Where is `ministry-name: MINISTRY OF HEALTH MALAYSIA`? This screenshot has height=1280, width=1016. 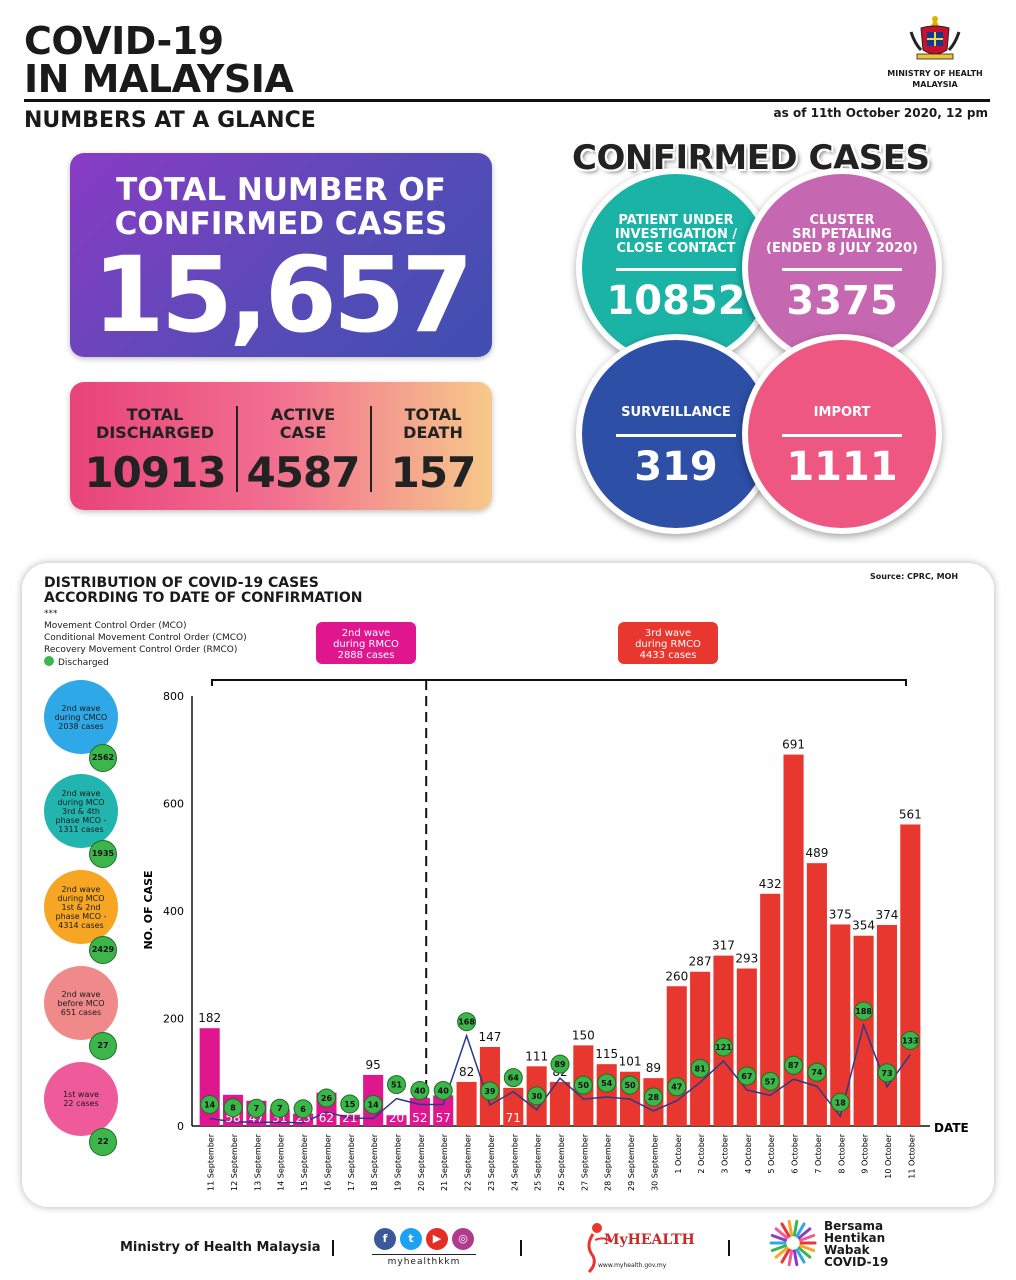
ministry-name: MINISTRY OF HEALTH MALAYSIA is located at coordinates (935, 79).